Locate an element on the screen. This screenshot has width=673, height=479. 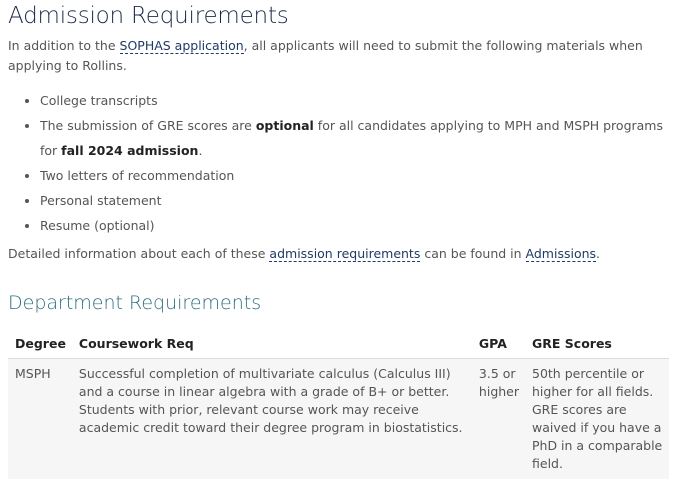
header-gre: GRE Scores is located at coordinates (597, 344).